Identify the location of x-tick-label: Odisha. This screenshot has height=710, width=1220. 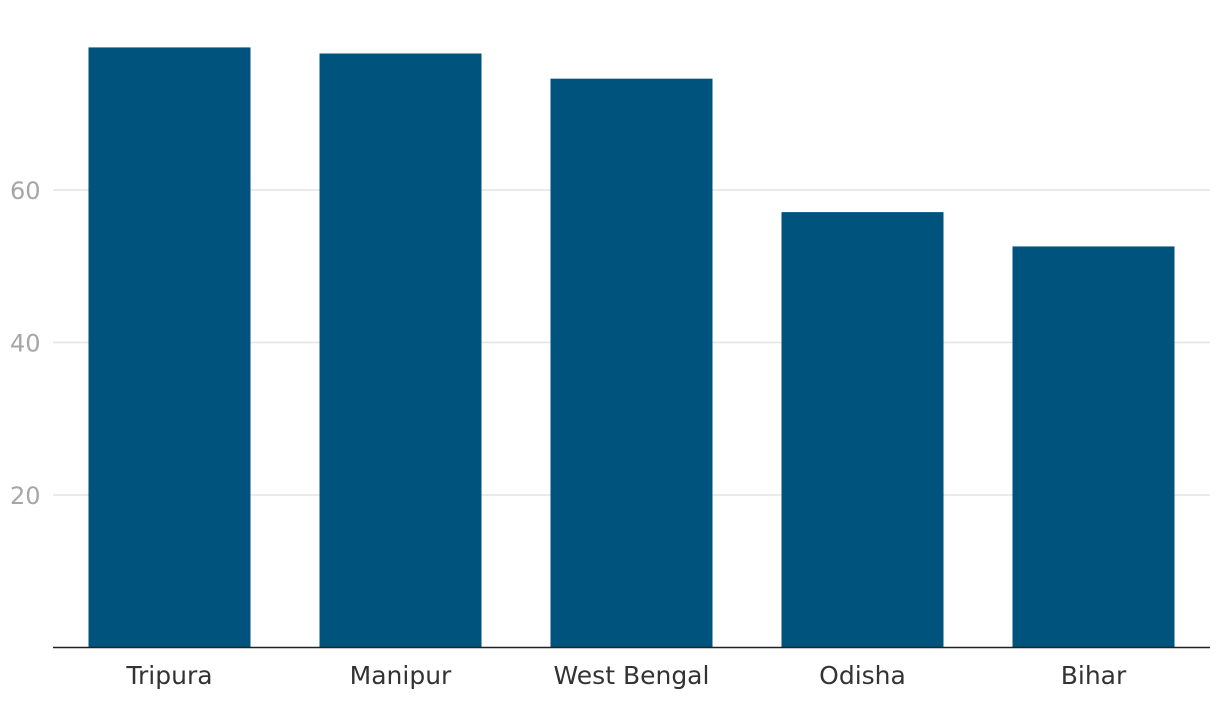
(862, 675).